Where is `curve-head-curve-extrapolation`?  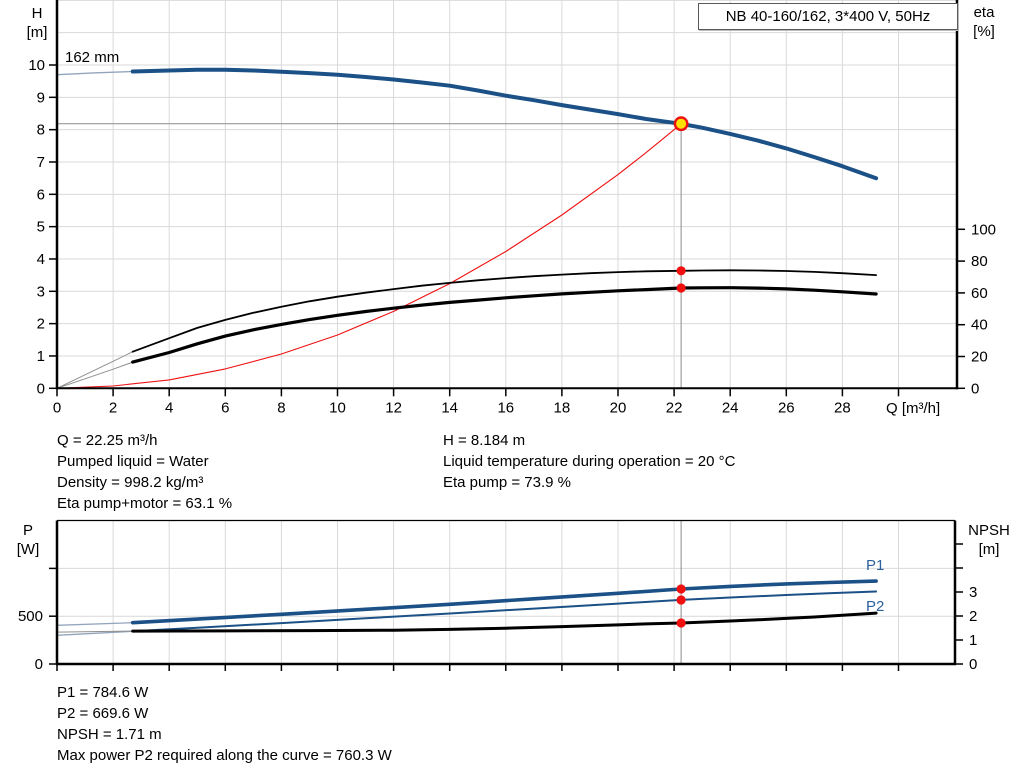 curve-head-curve-extrapolation is located at coordinates (95, 73).